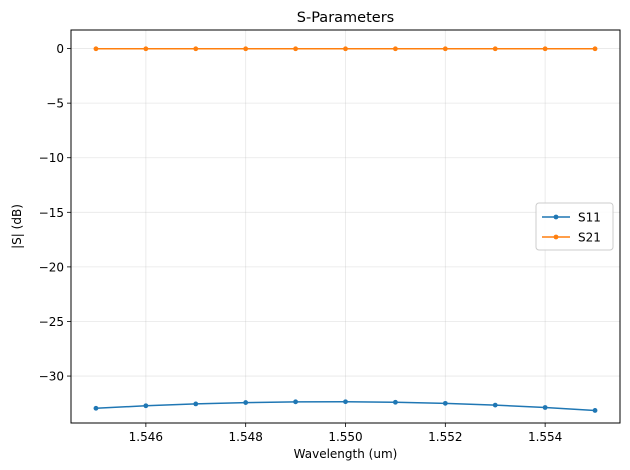 This screenshot has height=470, width=630. I want to click on x-tick-label: 1.546, so click(146, 437).